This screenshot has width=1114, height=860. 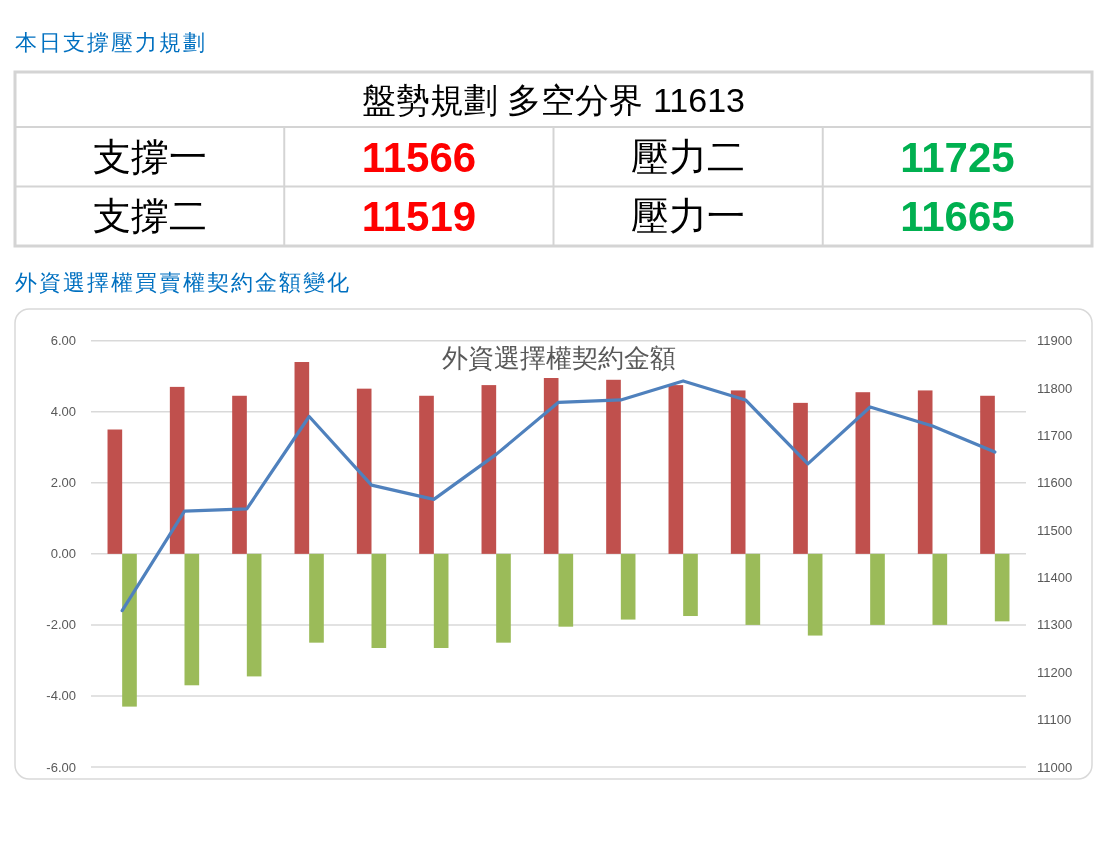 What do you see at coordinates (1055, 435) in the screenshot?
I see `y2-tick-label: 11700` at bounding box center [1055, 435].